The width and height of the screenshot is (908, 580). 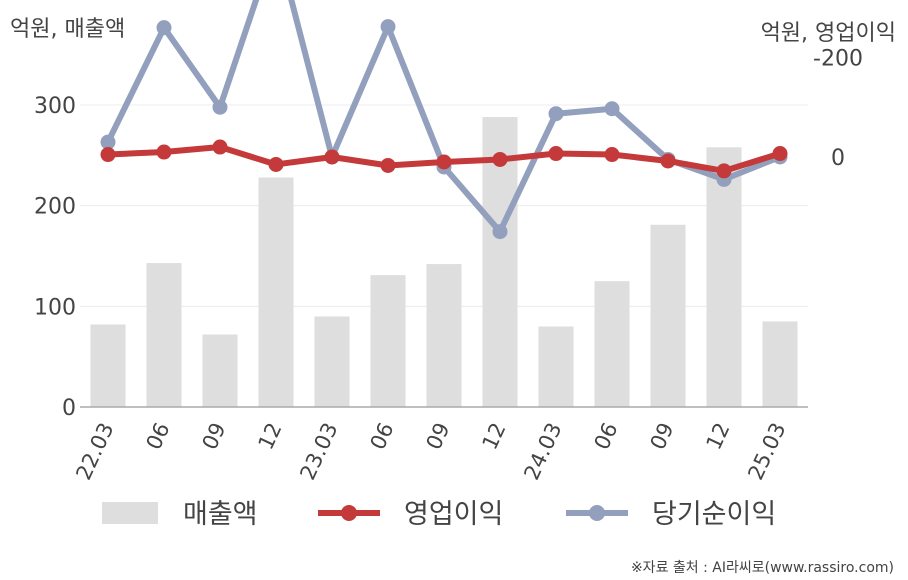 I want to click on left-axis-unit: 억원, 매출액, so click(x=67, y=29).